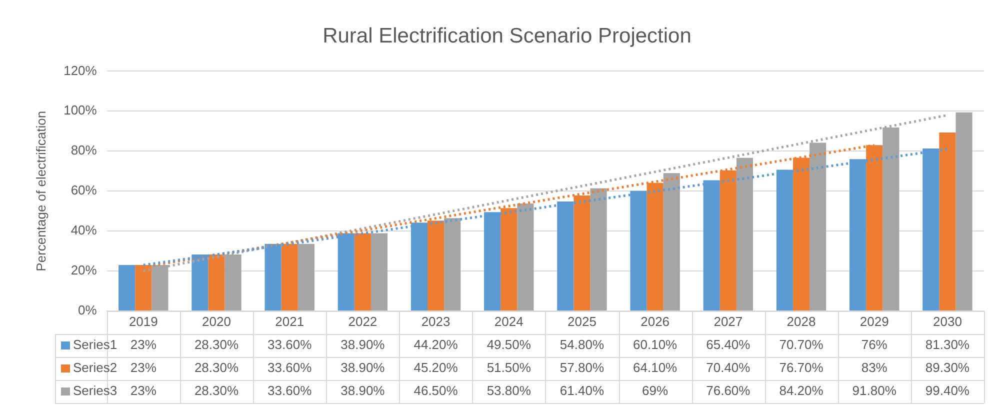 Image resolution: width=998 pixels, height=407 pixels. Describe the element at coordinates (436, 368) in the screenshot. I see `data-label: 45.20%` at that location.